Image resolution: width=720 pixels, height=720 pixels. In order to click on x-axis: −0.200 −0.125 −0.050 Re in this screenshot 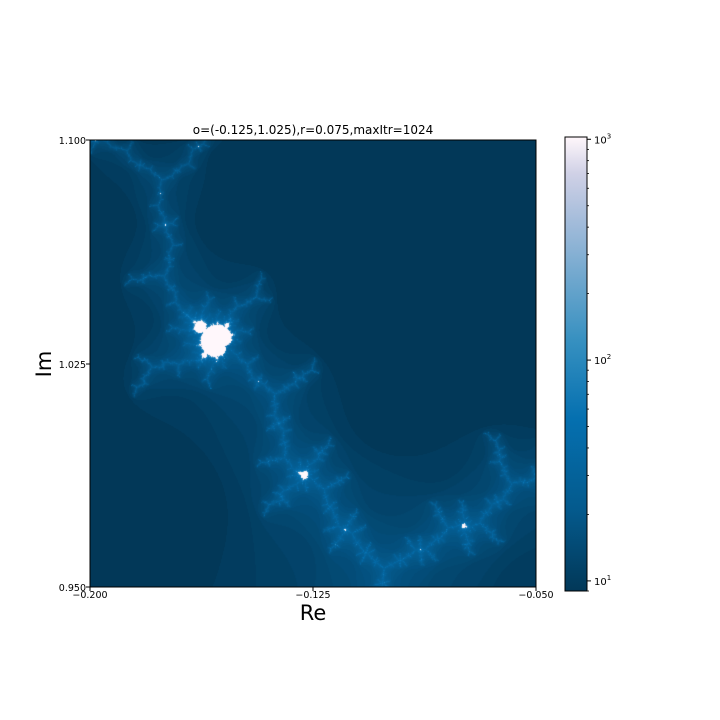, I will do `click(313, 606)`.